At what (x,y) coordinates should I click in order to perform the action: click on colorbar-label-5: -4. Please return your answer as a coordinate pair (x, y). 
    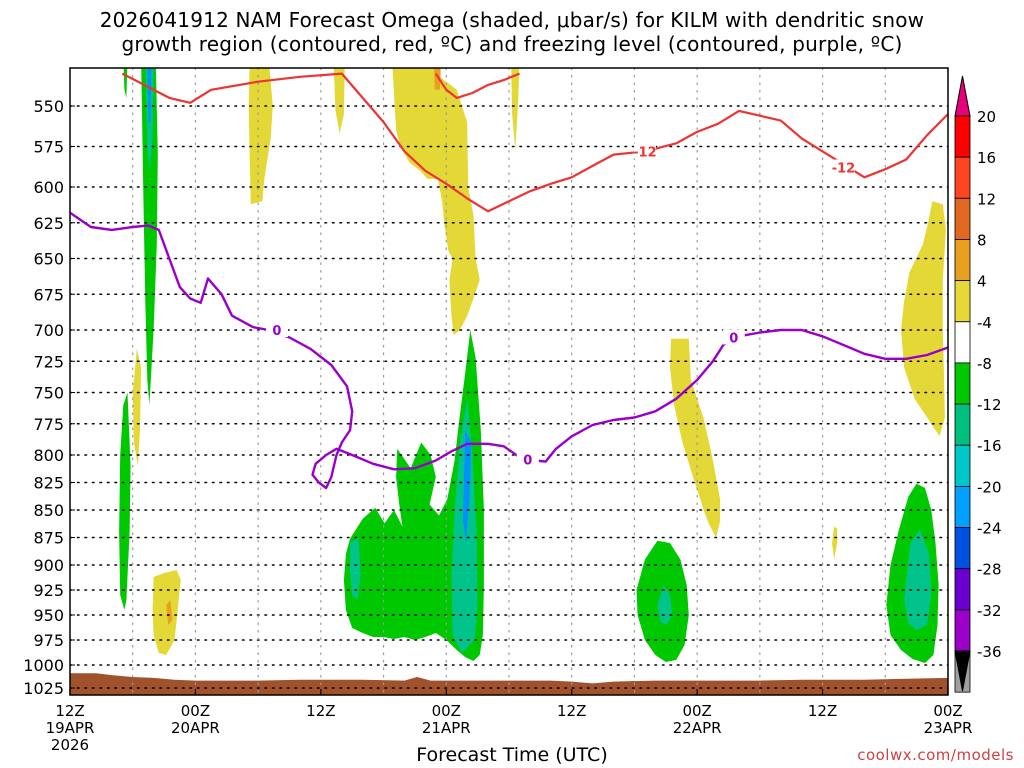
    Looking at the image, I should click on (984, 323).